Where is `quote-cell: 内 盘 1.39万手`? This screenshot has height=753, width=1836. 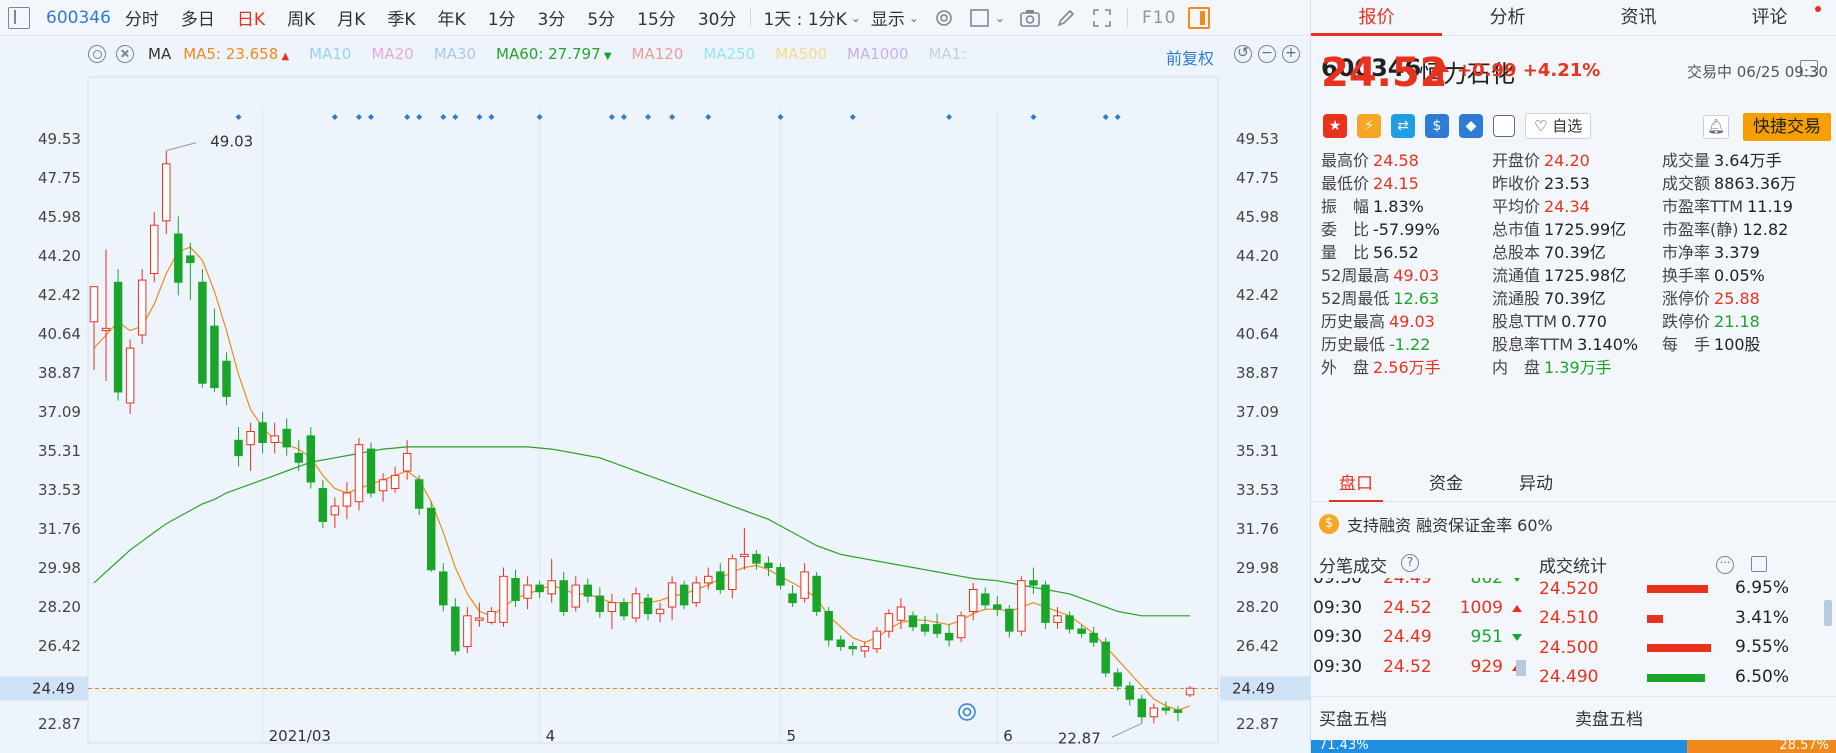 quote-cell: 内 盘 1.39万手 is located at coordinates (1577, 367).